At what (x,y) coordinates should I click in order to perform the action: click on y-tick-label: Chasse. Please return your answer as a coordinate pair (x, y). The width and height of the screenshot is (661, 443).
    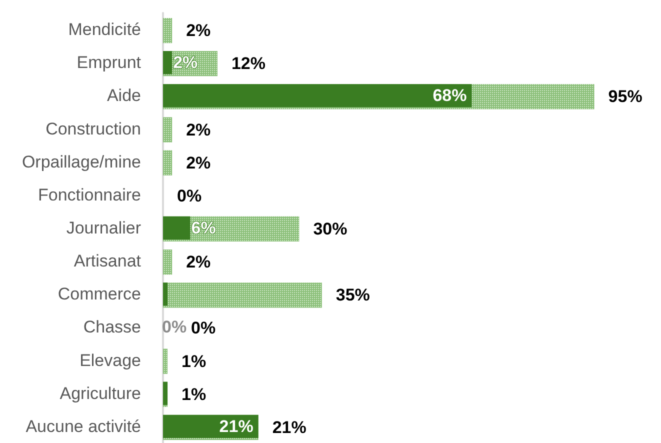
    Looking at the image, I should click on (112, 327).